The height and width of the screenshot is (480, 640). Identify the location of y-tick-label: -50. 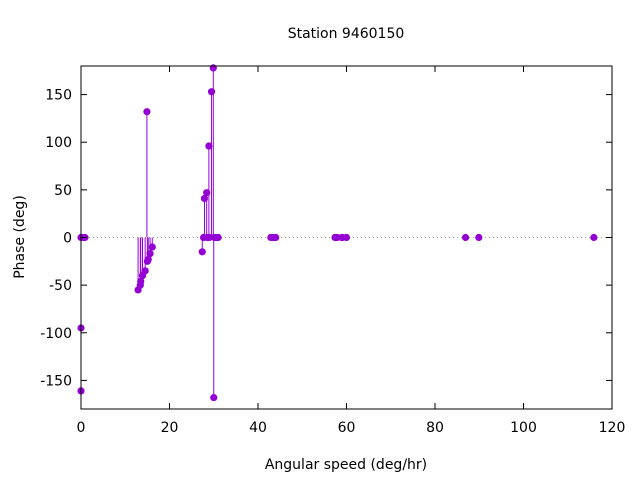
(60, 286).